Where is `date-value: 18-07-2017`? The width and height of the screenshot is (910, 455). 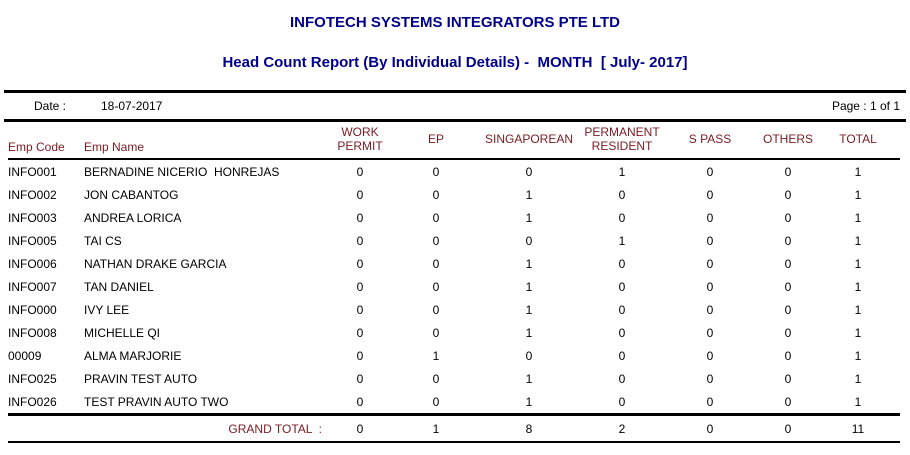
date-value: 18-07-2017 is located at coordinates (132, 106).